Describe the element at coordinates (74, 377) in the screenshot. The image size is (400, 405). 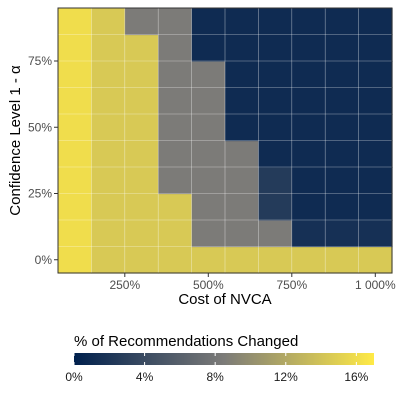
I see `legend-tick-label: 0%` at that location.